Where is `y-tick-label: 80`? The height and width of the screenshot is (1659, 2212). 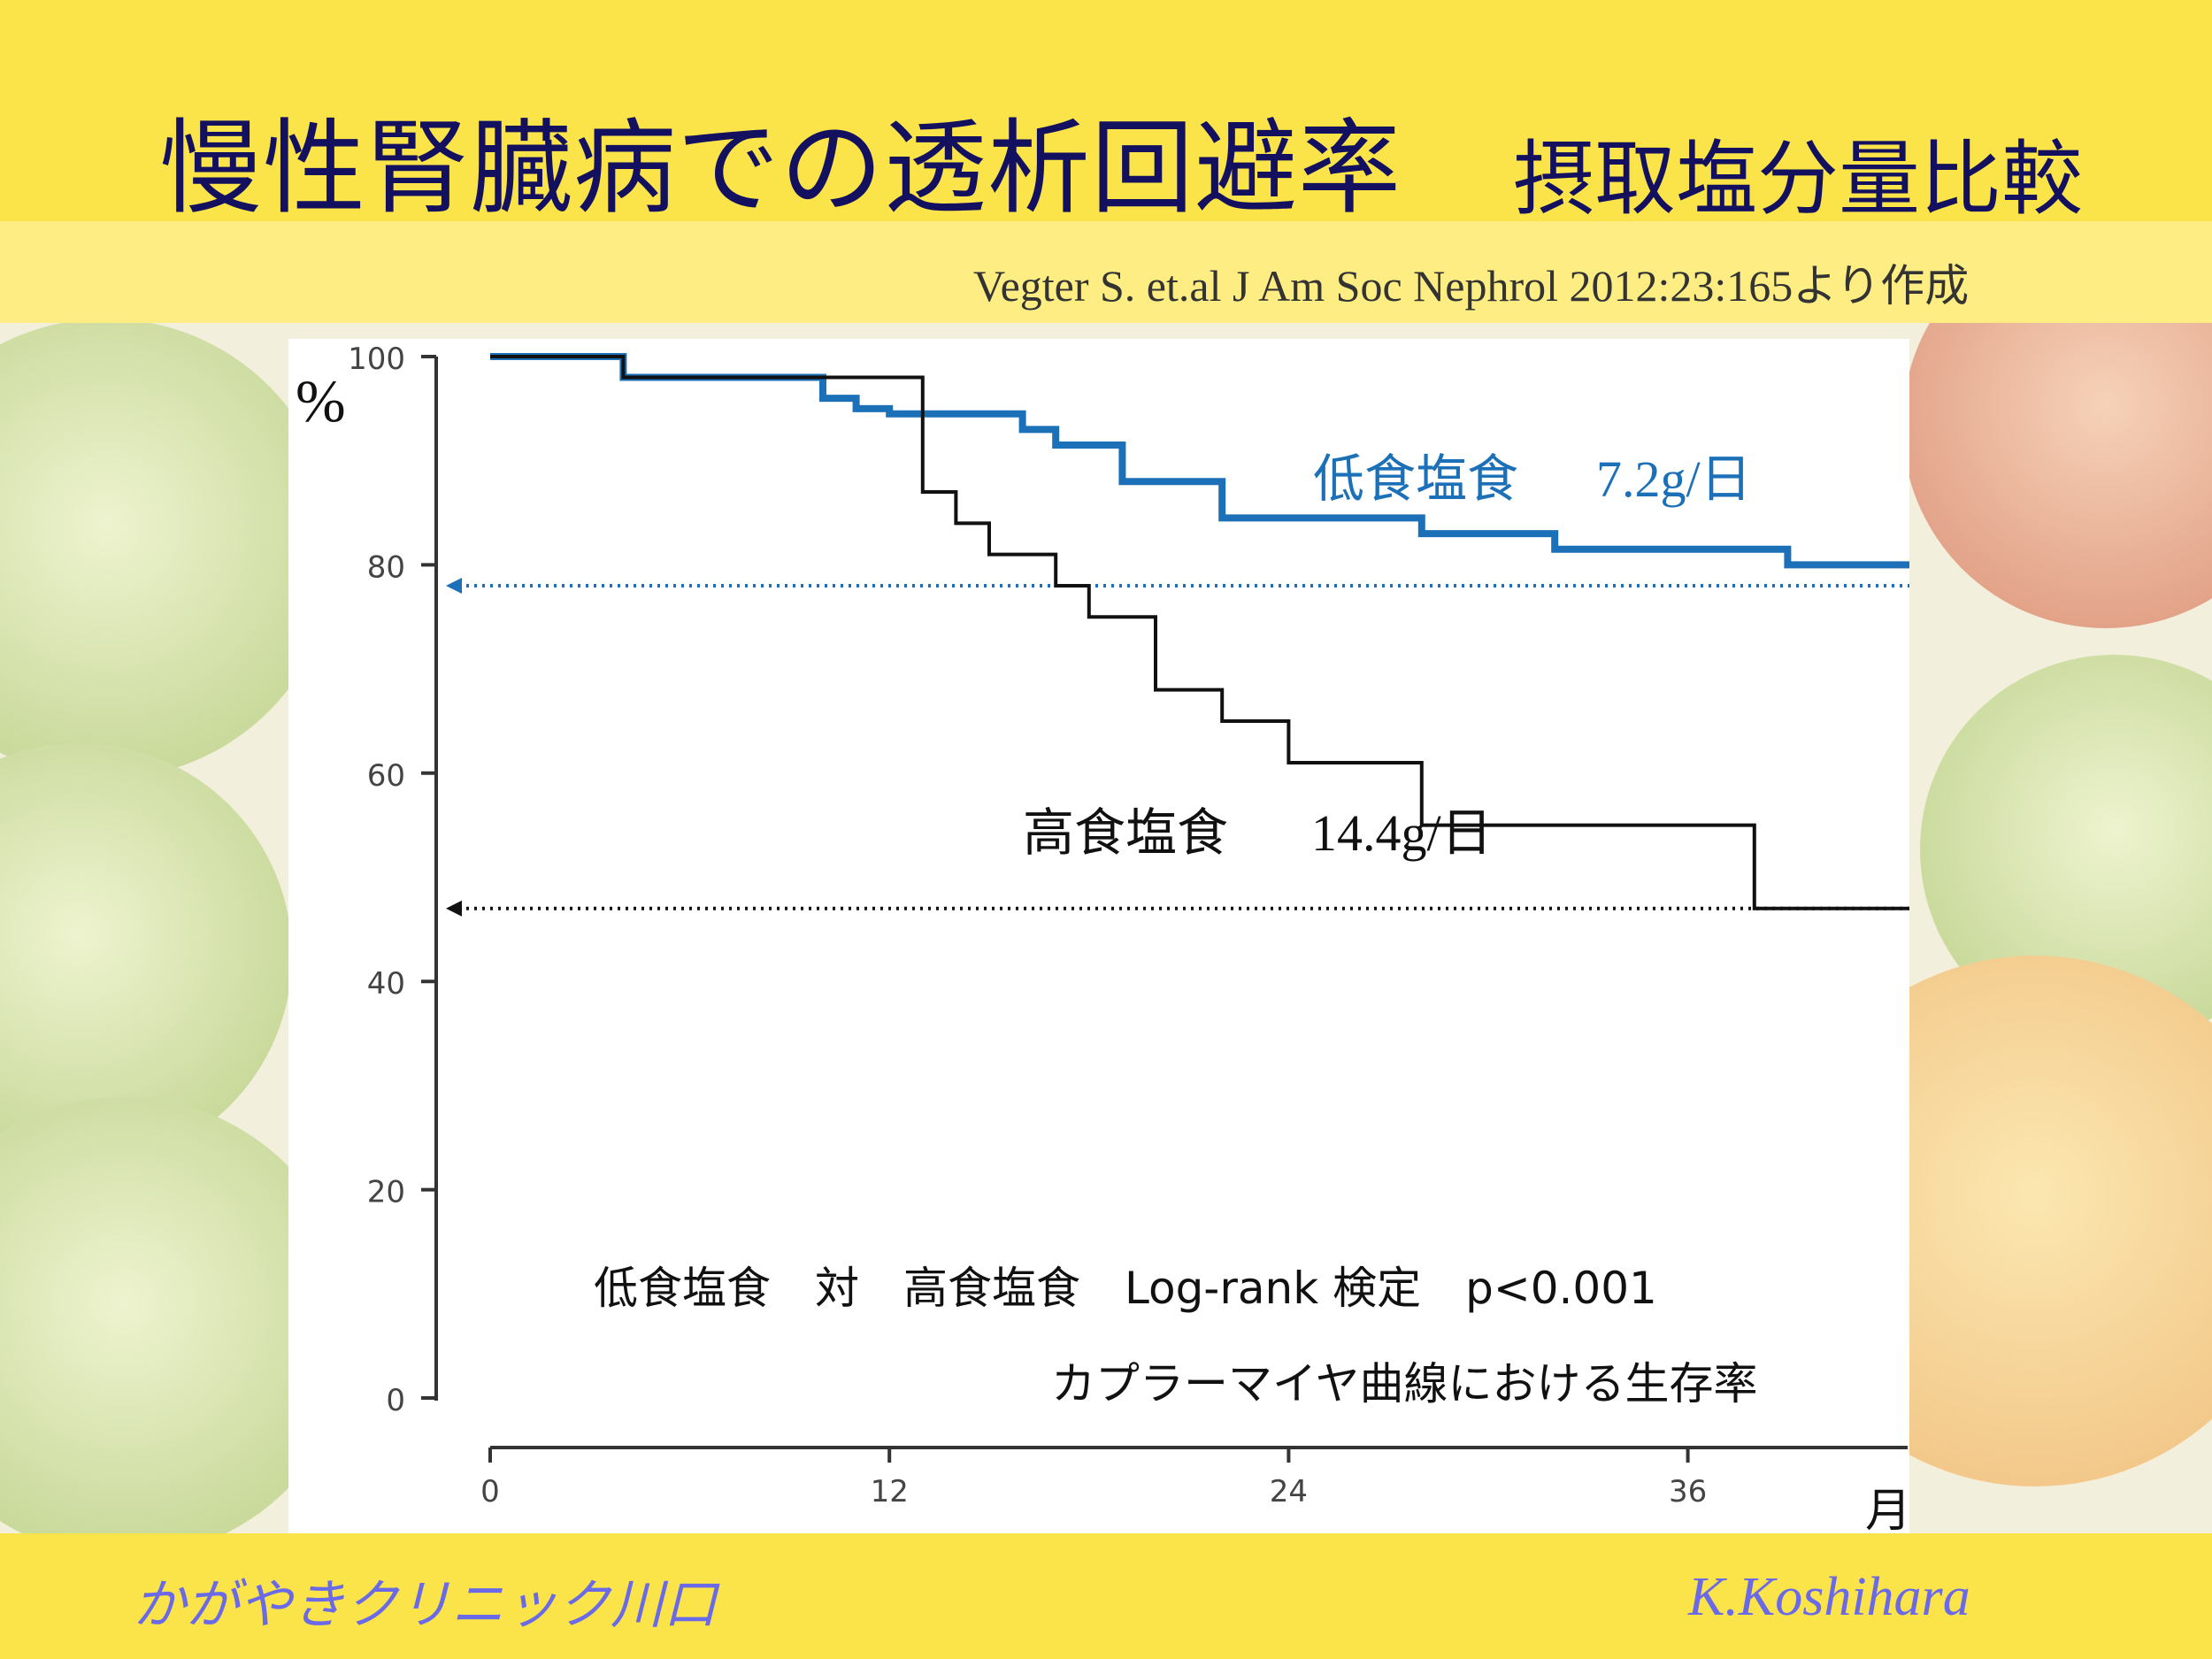
y-tick-label: 80 is located at coordinates (386, 567).